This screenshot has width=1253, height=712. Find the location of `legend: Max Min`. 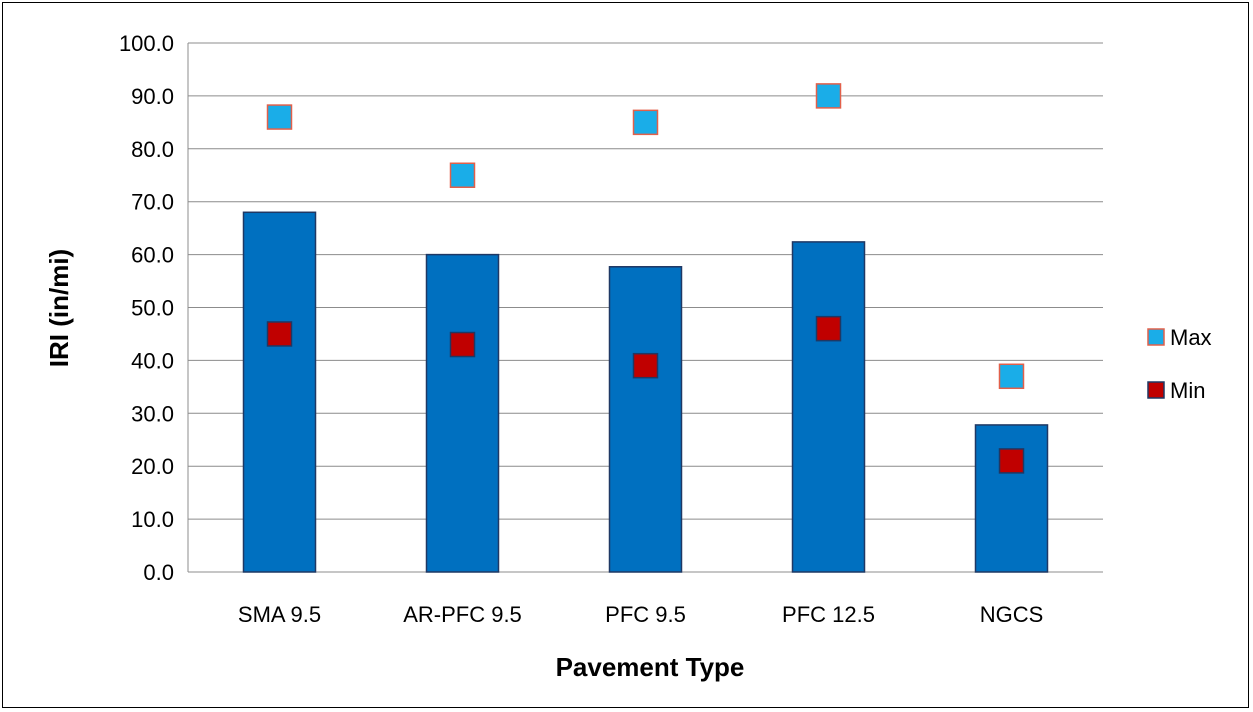

legend: Max Min is located at coordinates (1179, 364).